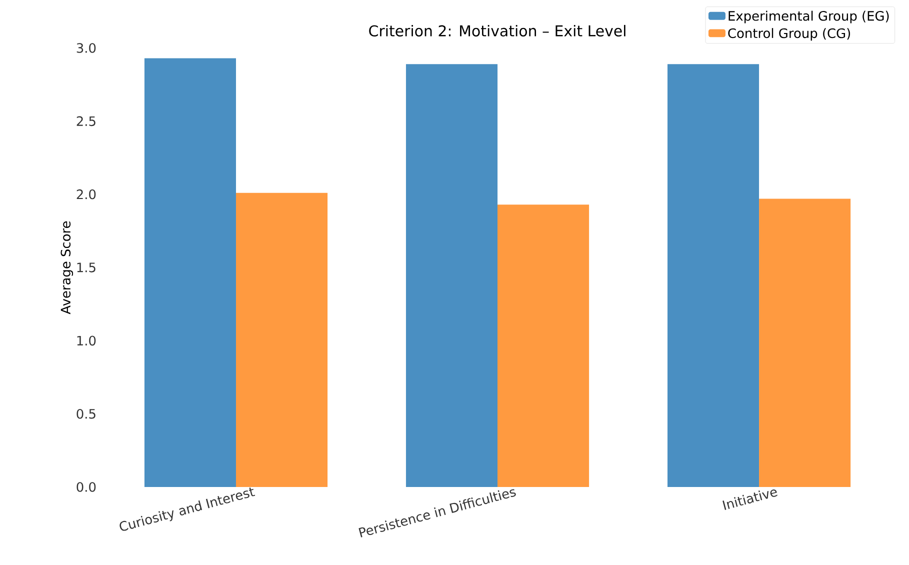 The image size is (909, 565). What do you see at coordinates (86, 48) in the screenshot?
I see `y-tick-label: 3.0` at bounding box center [86, 48].